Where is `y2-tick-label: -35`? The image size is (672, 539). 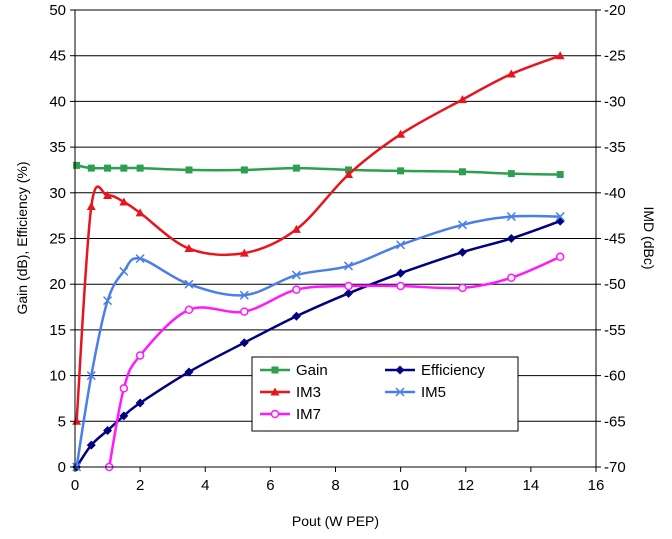 y2-tick-label: -35 is located at coordinates (615, 147).